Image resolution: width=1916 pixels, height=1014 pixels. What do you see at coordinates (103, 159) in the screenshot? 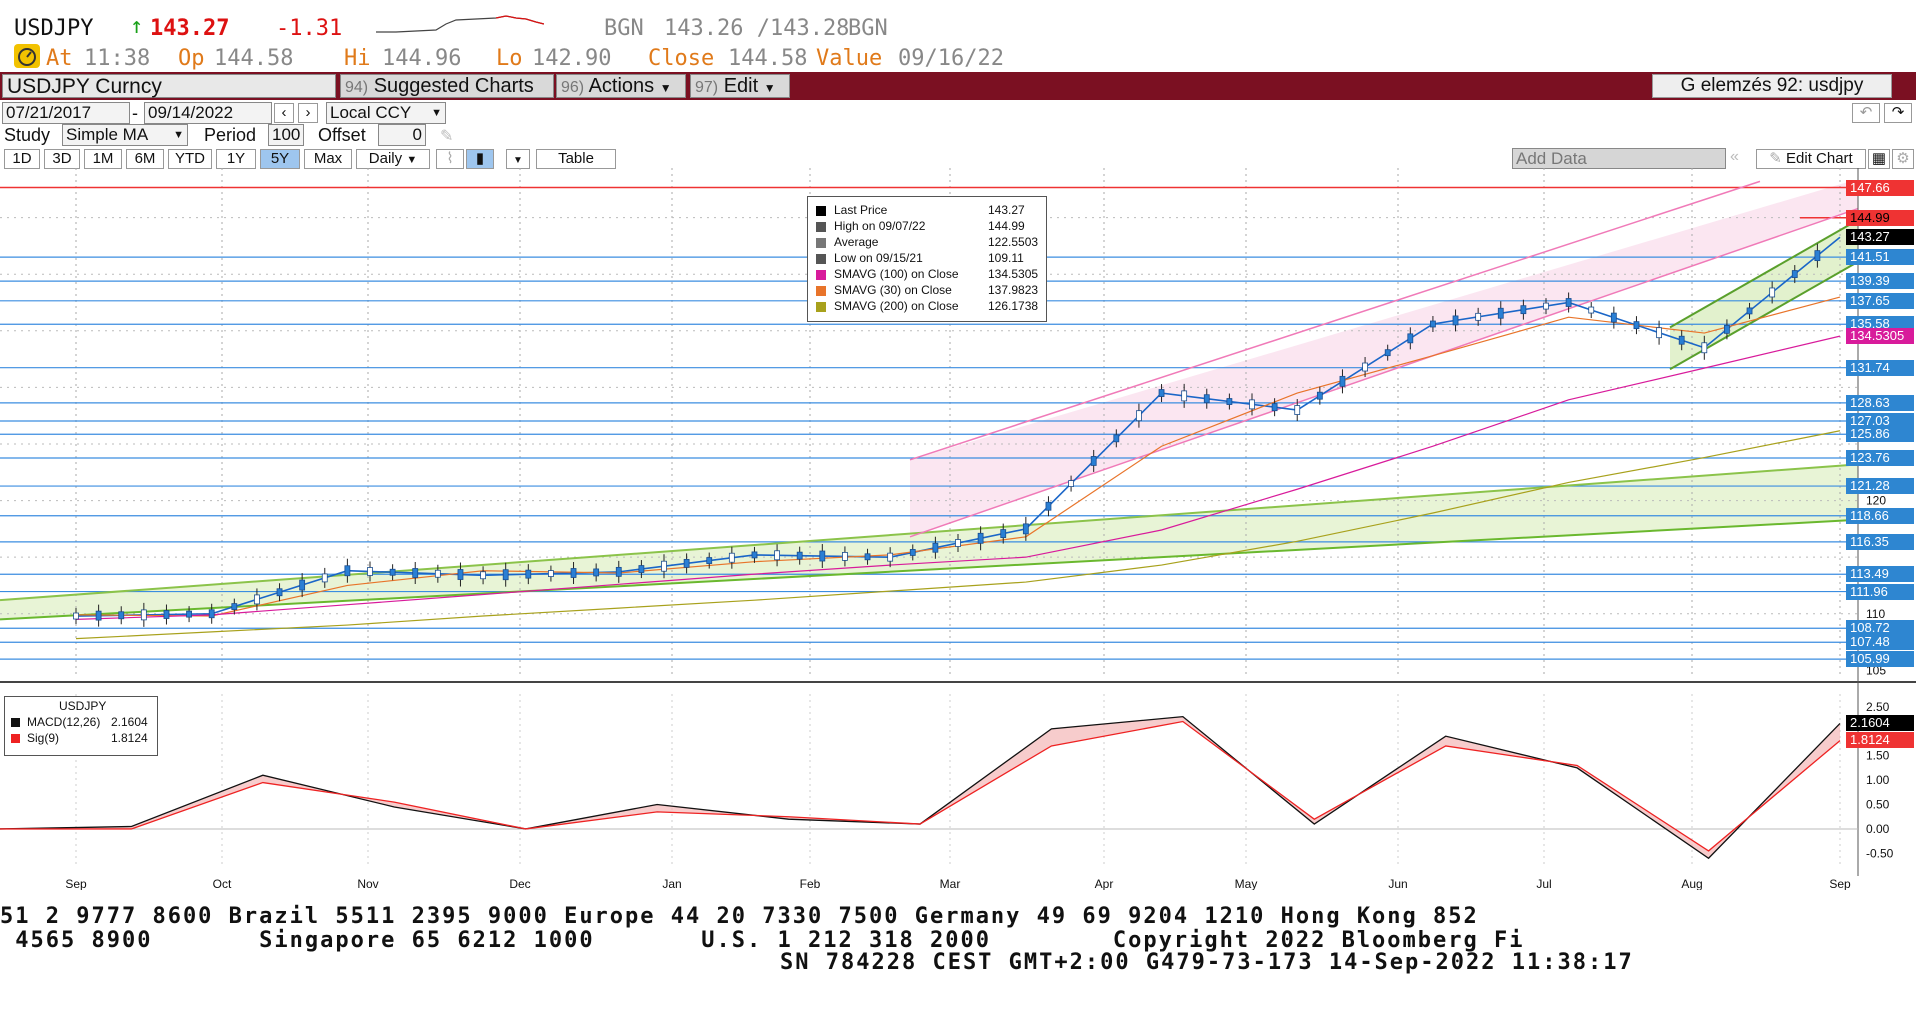
I see `range-1m: 1M` at bounding box center [103, 159].